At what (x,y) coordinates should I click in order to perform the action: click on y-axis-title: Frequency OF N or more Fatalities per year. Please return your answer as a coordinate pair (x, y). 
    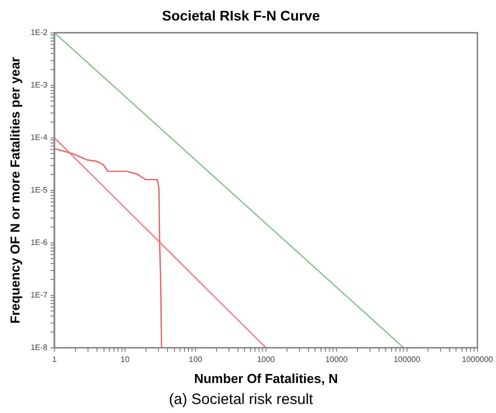
    Looking at the image, I should click on (14, 190).